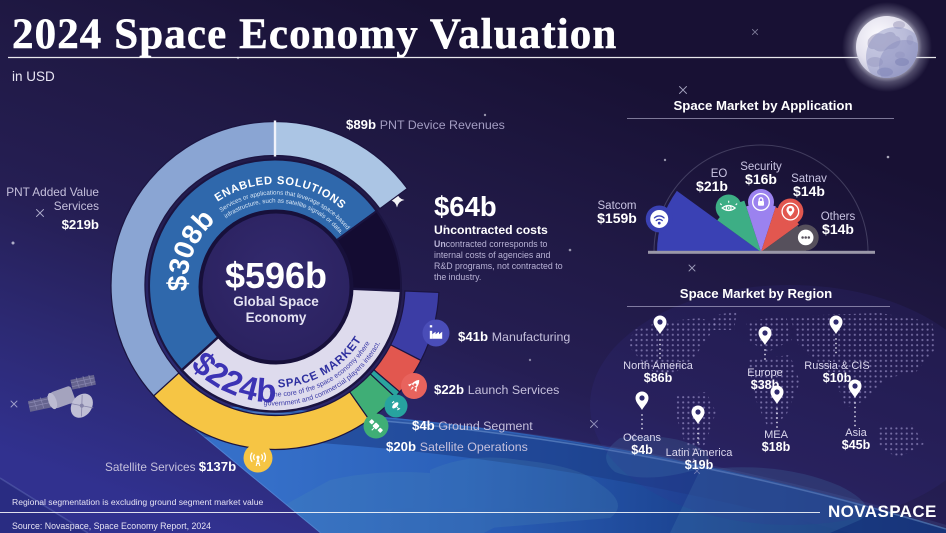  What do you see at coordinates (756, 293) in the screenshot?
I see `svg-text: Space Market by Region` at bounding box center [756, 293].